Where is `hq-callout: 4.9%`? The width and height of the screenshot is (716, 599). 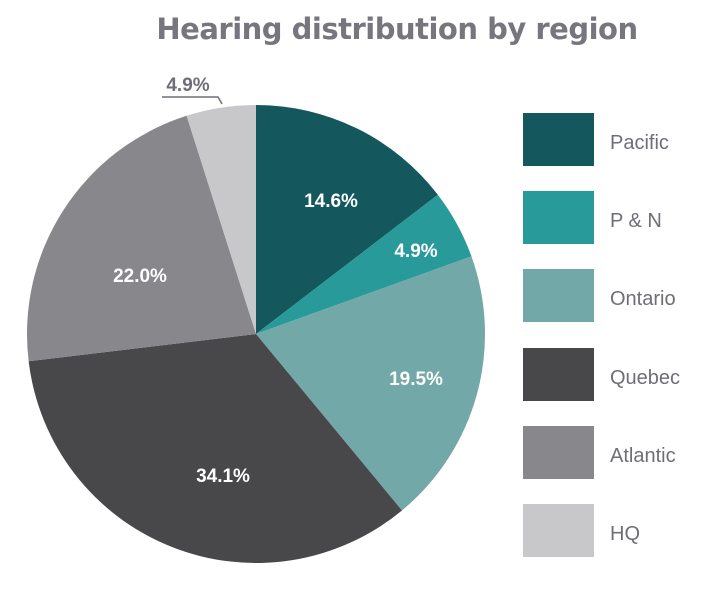 hq-callout: 4.9% is located at coordinates (192, 90).